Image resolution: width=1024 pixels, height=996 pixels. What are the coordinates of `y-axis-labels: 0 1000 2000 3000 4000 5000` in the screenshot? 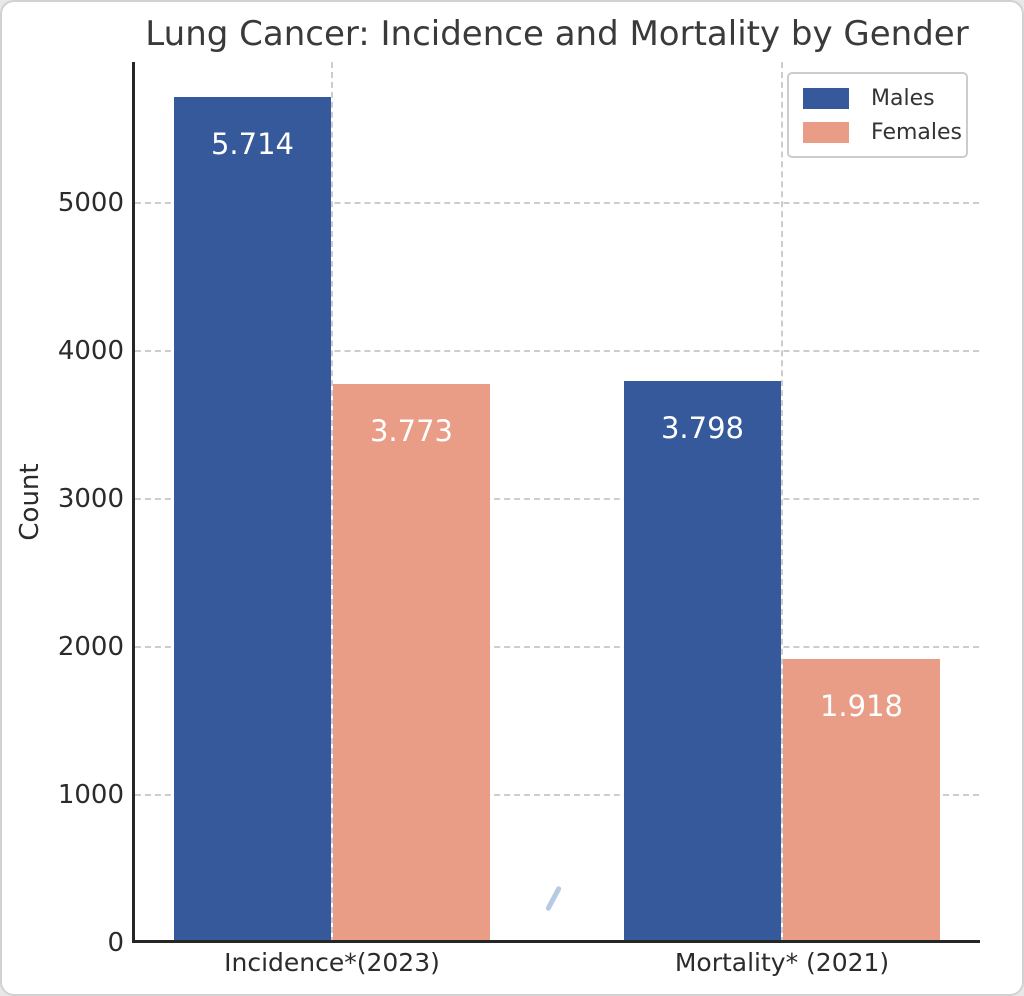 It's located at (63, 510).